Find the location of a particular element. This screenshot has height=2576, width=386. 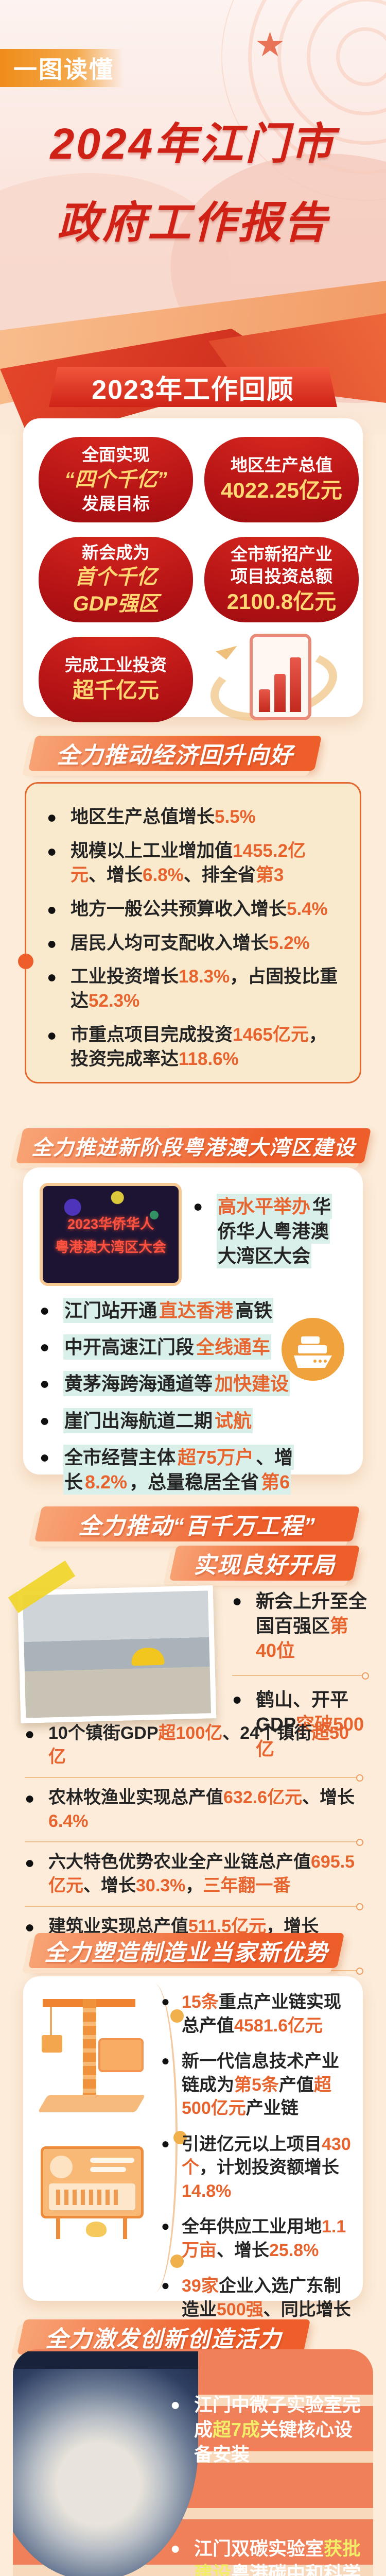

pill-line: 项目投资总额 is located at coordinates (282, 576).